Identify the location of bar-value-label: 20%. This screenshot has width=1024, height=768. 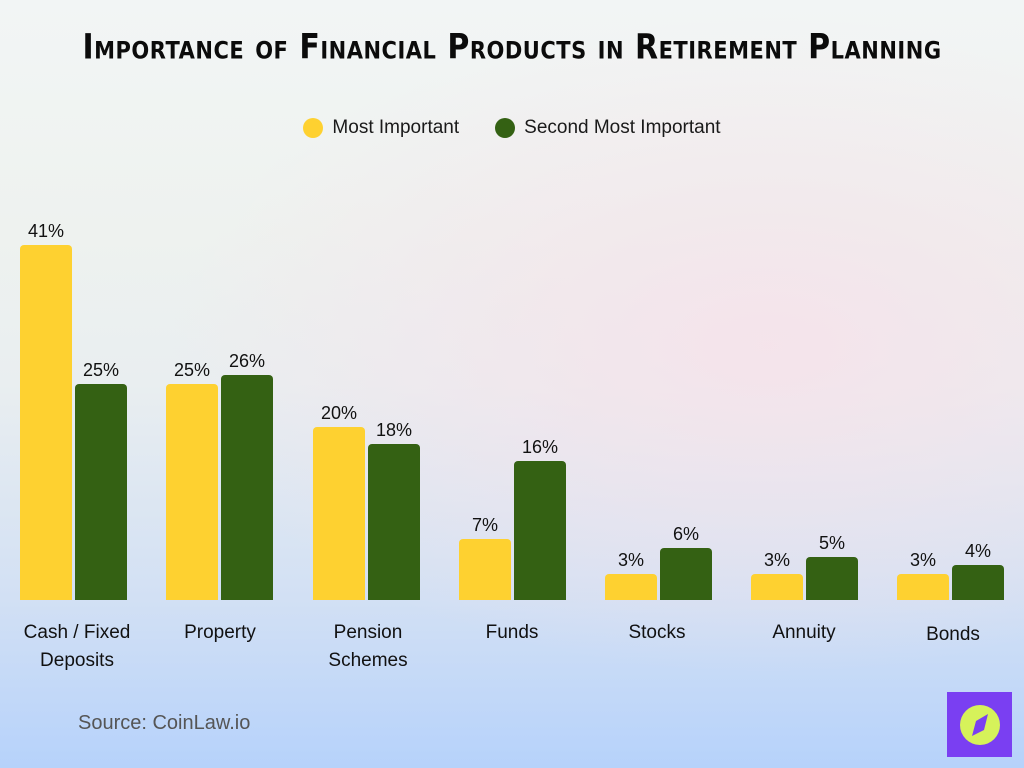
(339, 412).